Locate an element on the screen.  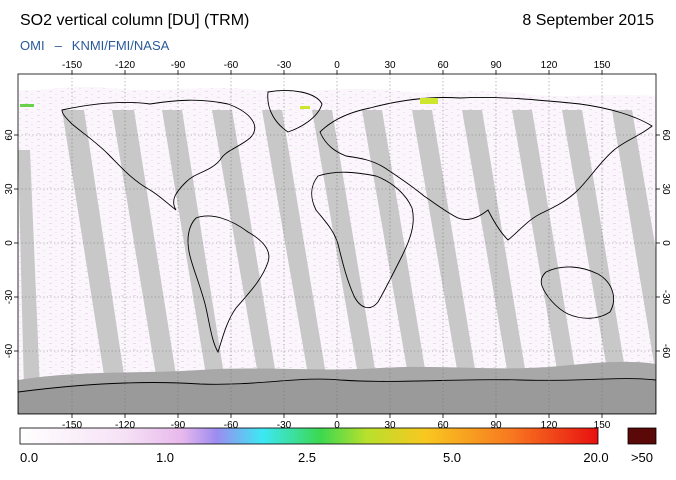
data-credit: OMI – KNMI/FMI/NASA is located at coordinates (94, 45).